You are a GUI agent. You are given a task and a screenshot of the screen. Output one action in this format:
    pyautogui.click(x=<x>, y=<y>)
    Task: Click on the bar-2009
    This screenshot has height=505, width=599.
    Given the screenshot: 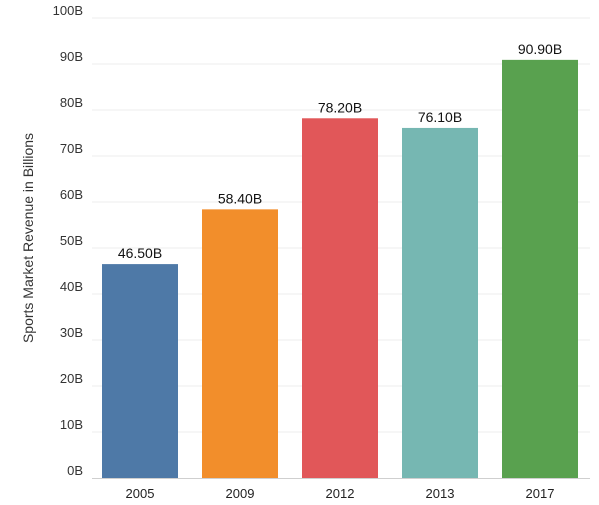 What is the action you would take?
    pyautogui.click(x=240, y=344)
    